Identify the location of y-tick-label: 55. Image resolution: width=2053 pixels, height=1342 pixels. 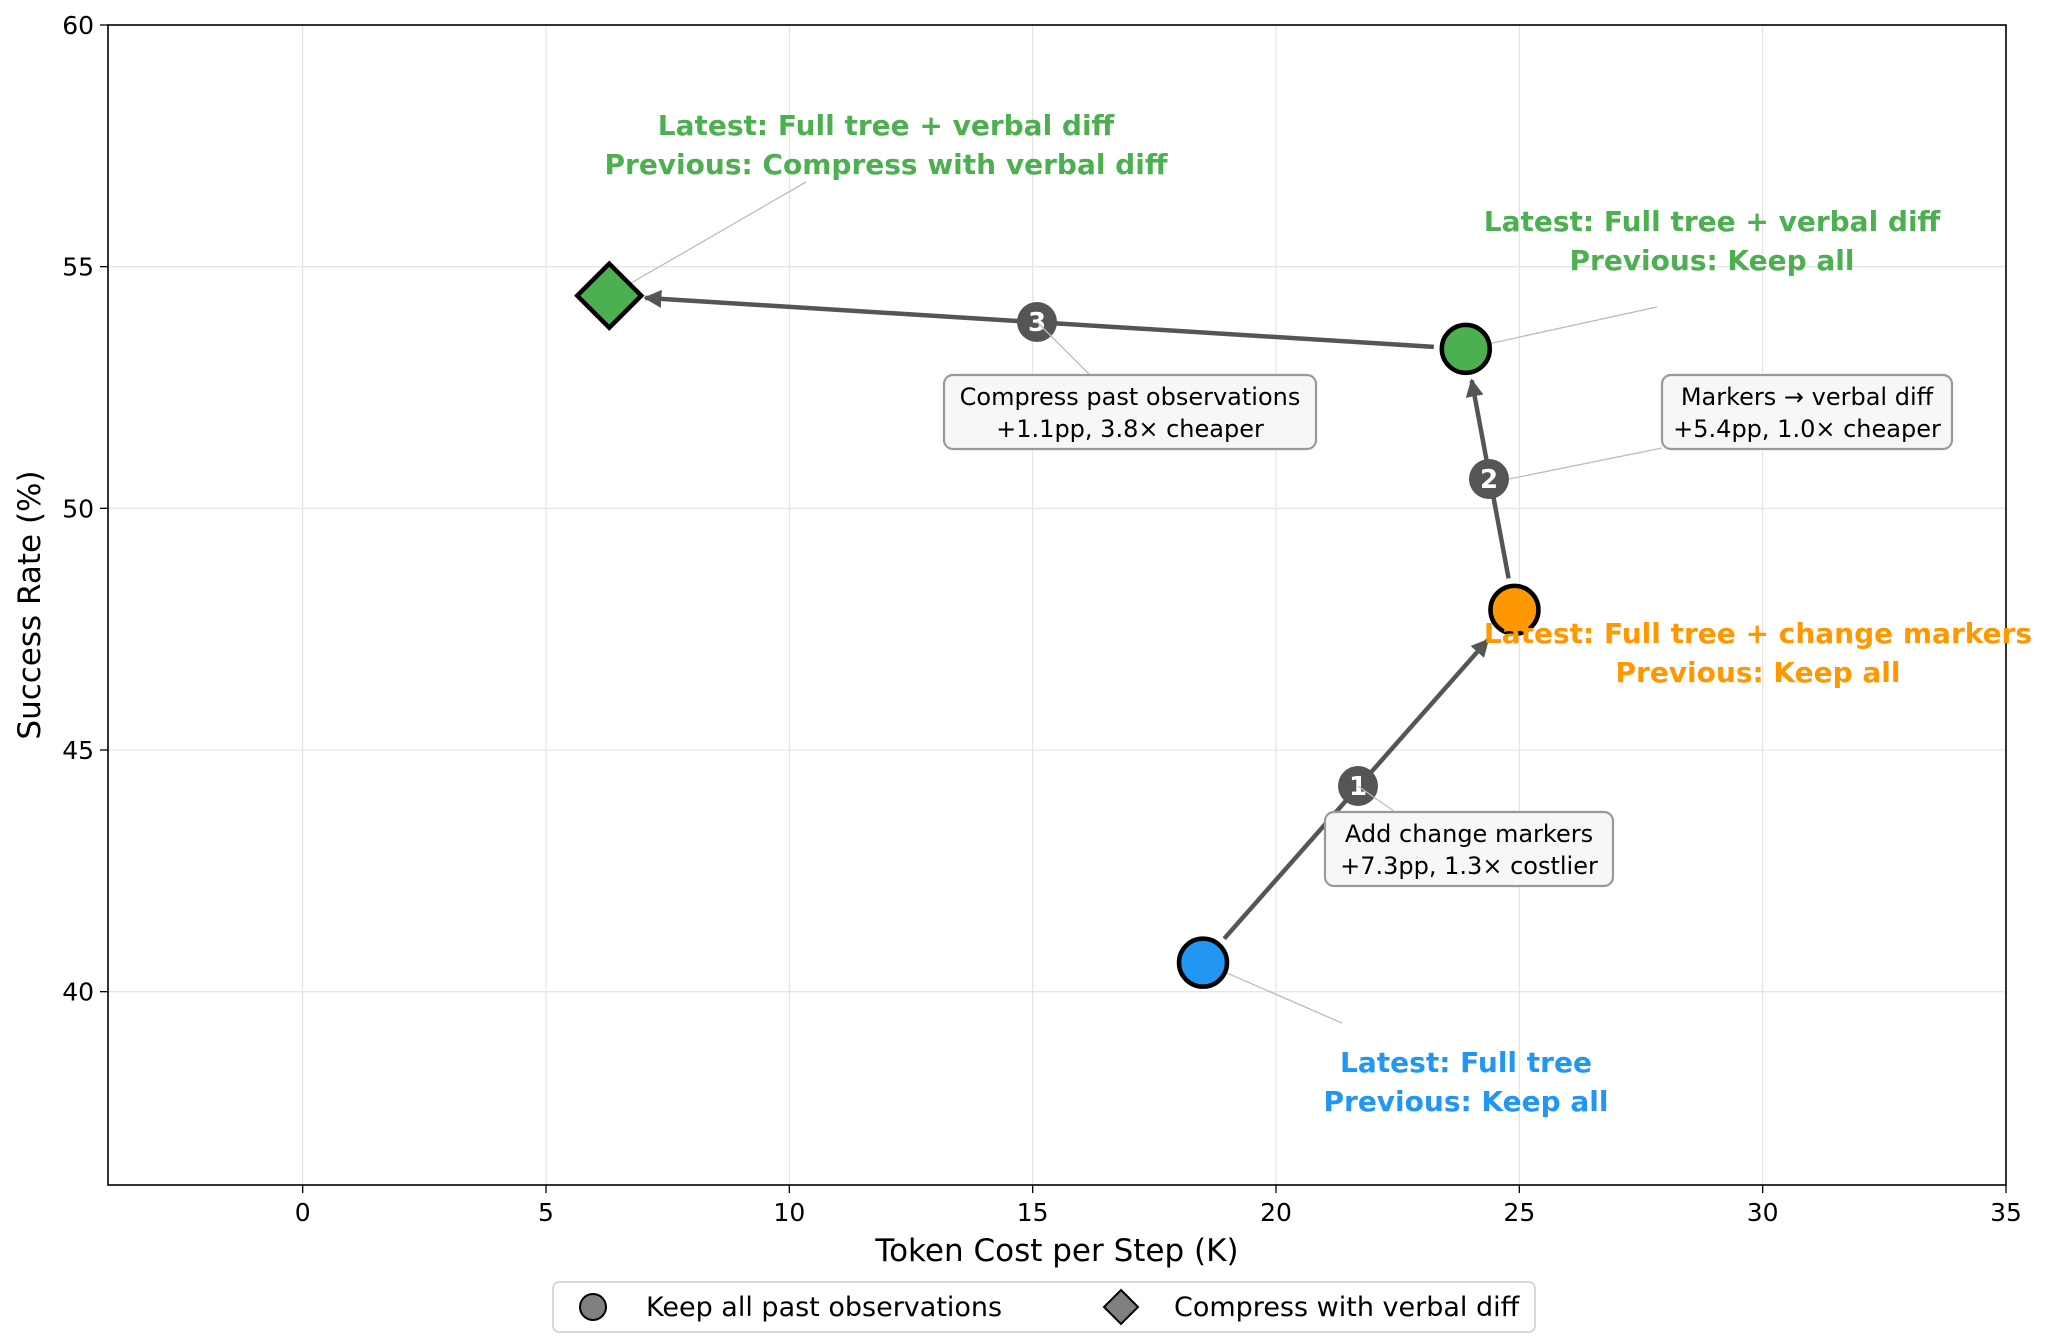
(78, 267).